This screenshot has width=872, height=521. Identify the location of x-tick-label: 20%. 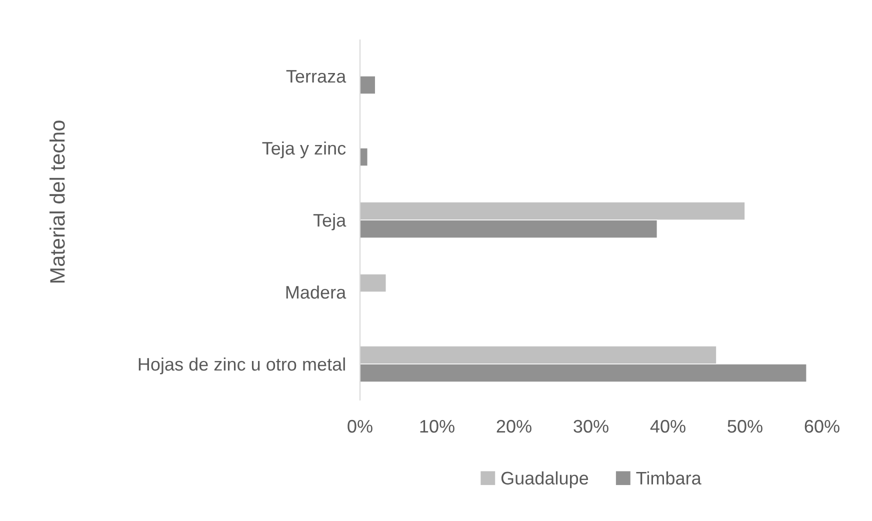
(514, 426).